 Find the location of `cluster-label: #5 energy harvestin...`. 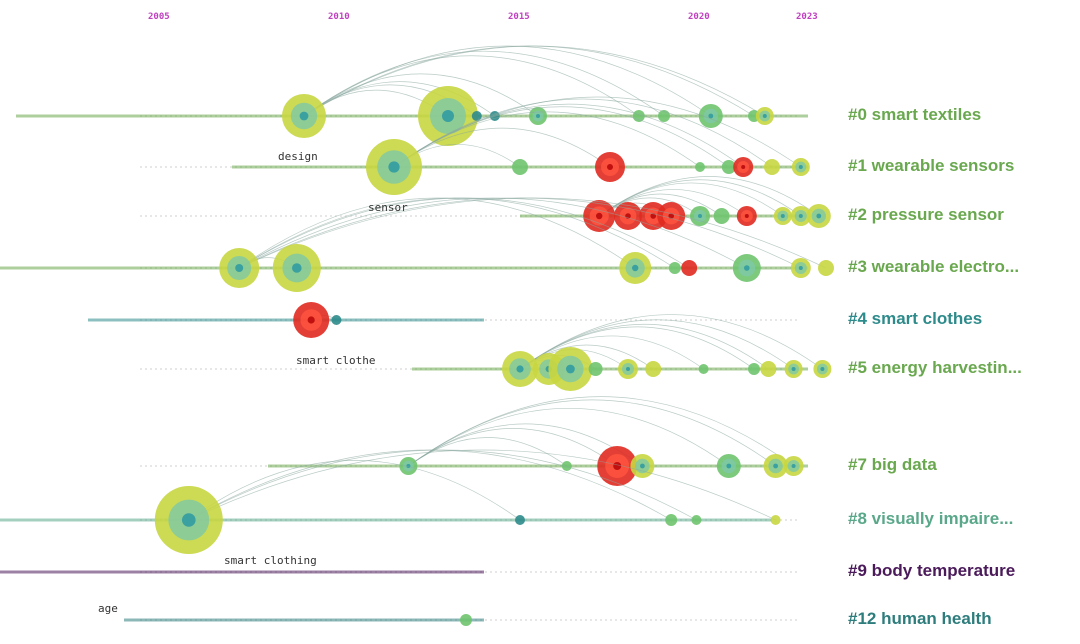

cluster-label: #5 energy harvestin... is located at coordinates (935, 367).